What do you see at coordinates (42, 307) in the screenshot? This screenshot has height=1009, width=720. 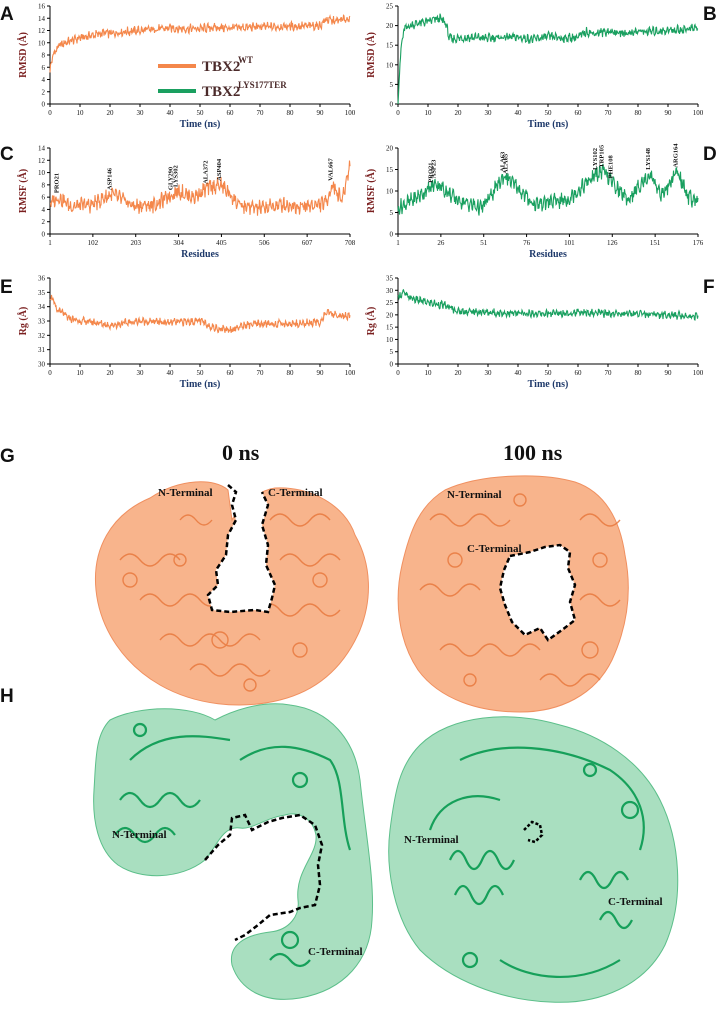 I see `chart-e-y-tick-label: 34` at bounding box center [42, 307].